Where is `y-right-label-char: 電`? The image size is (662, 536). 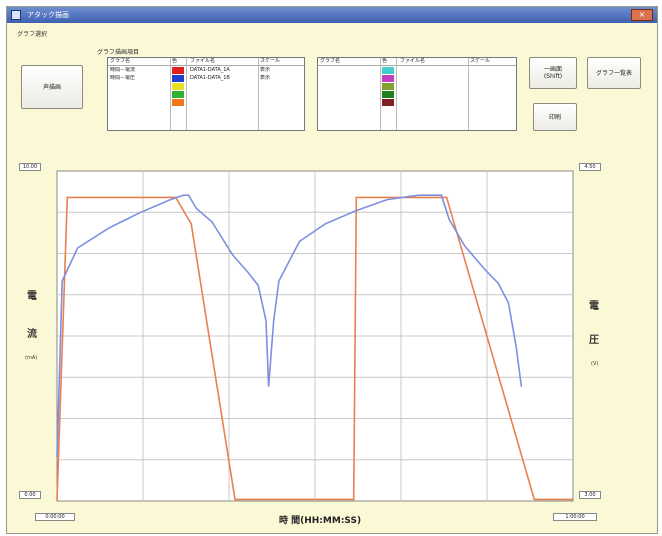
y-right-label-char: 電 is located at coordinates (594, 306).